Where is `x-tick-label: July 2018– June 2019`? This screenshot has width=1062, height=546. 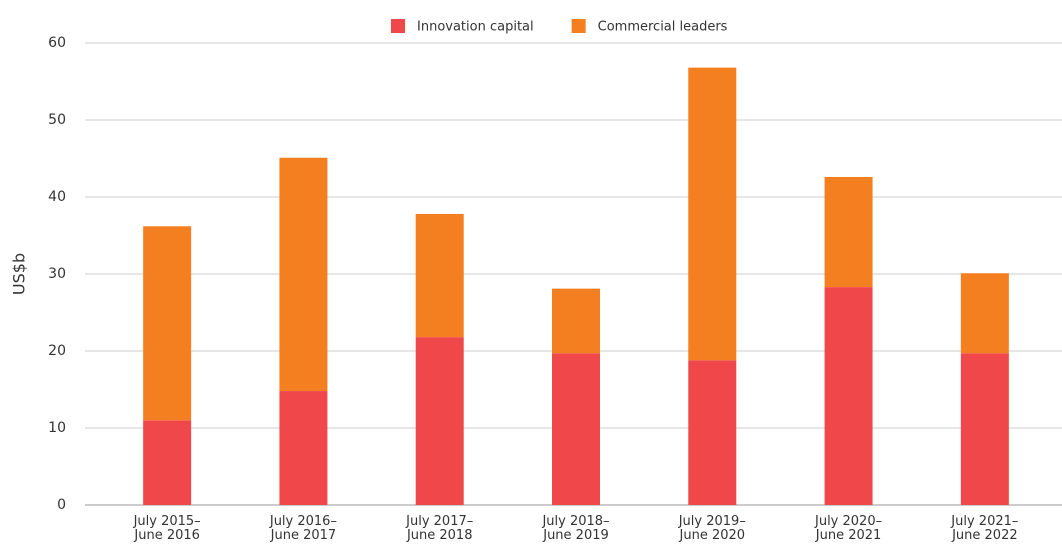
x-tick-label: July 2018– June 2019 is located at coordinates (576, 528).